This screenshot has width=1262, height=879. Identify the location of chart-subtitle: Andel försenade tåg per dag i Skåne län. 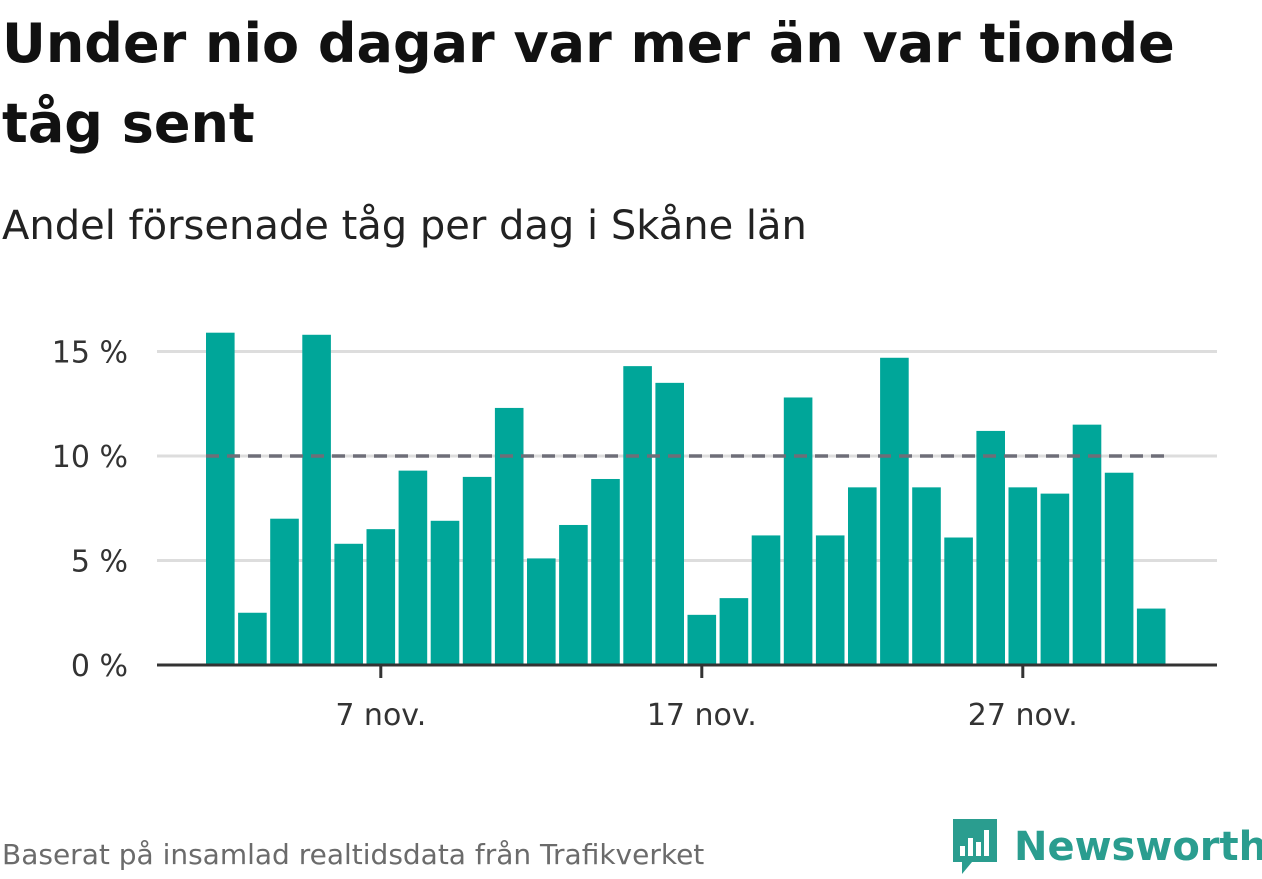
(404, 226).